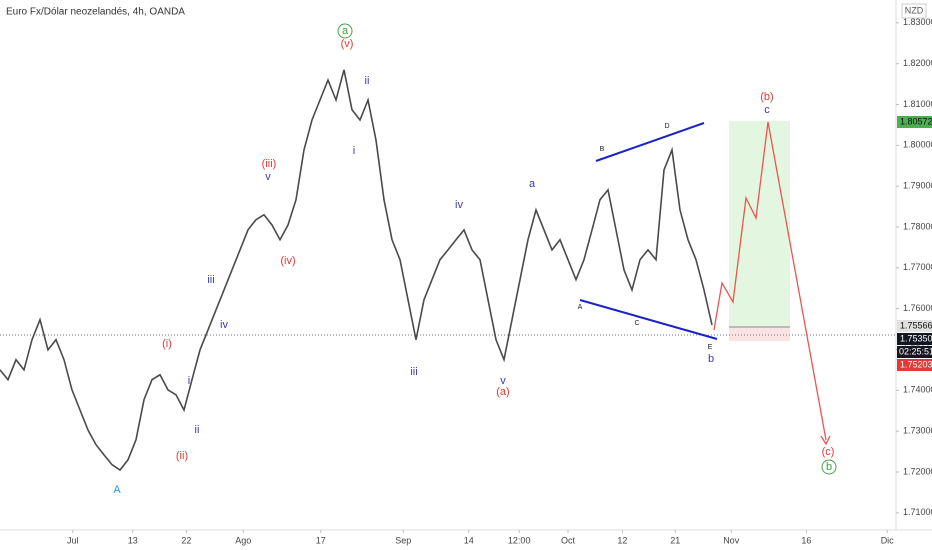  What do you see at coordinates (917, 512) in the screenshot?
I see `y-tick-label: 1.71000` at bounding box center [917, 512].